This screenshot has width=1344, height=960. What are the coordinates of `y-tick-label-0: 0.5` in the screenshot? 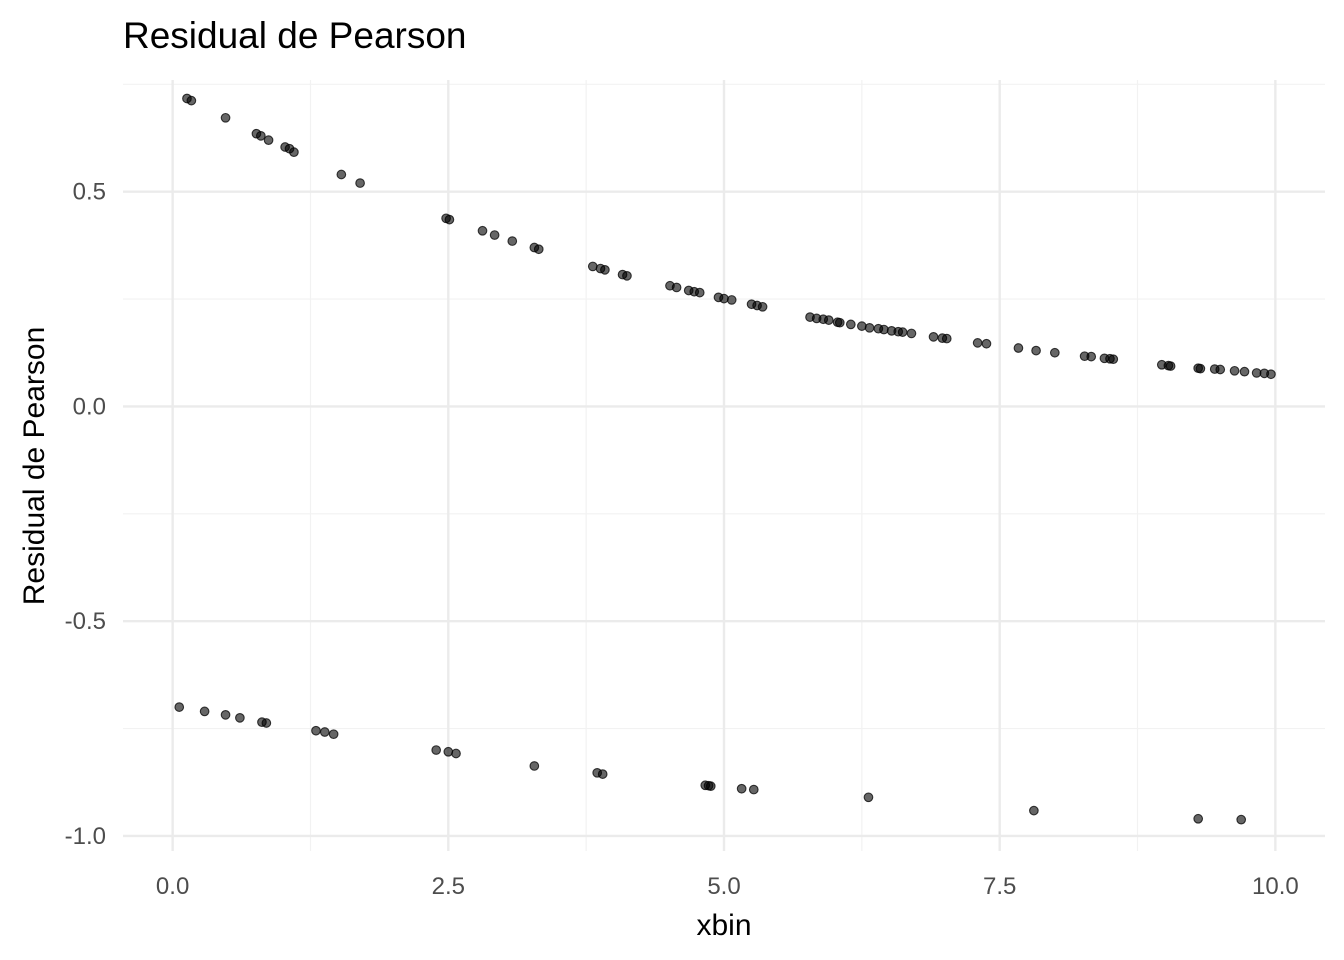 It's located at (89, 192).